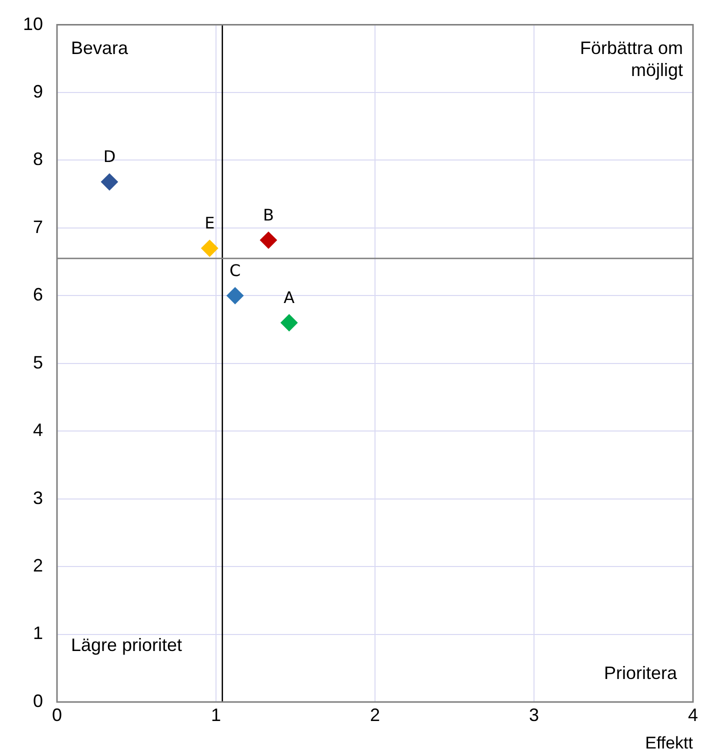 The height and width of the screenshot is (754, 702). Describe the element at coordinates (99, 47) in the screenshot. I see `annotation: Bevara` at that location.